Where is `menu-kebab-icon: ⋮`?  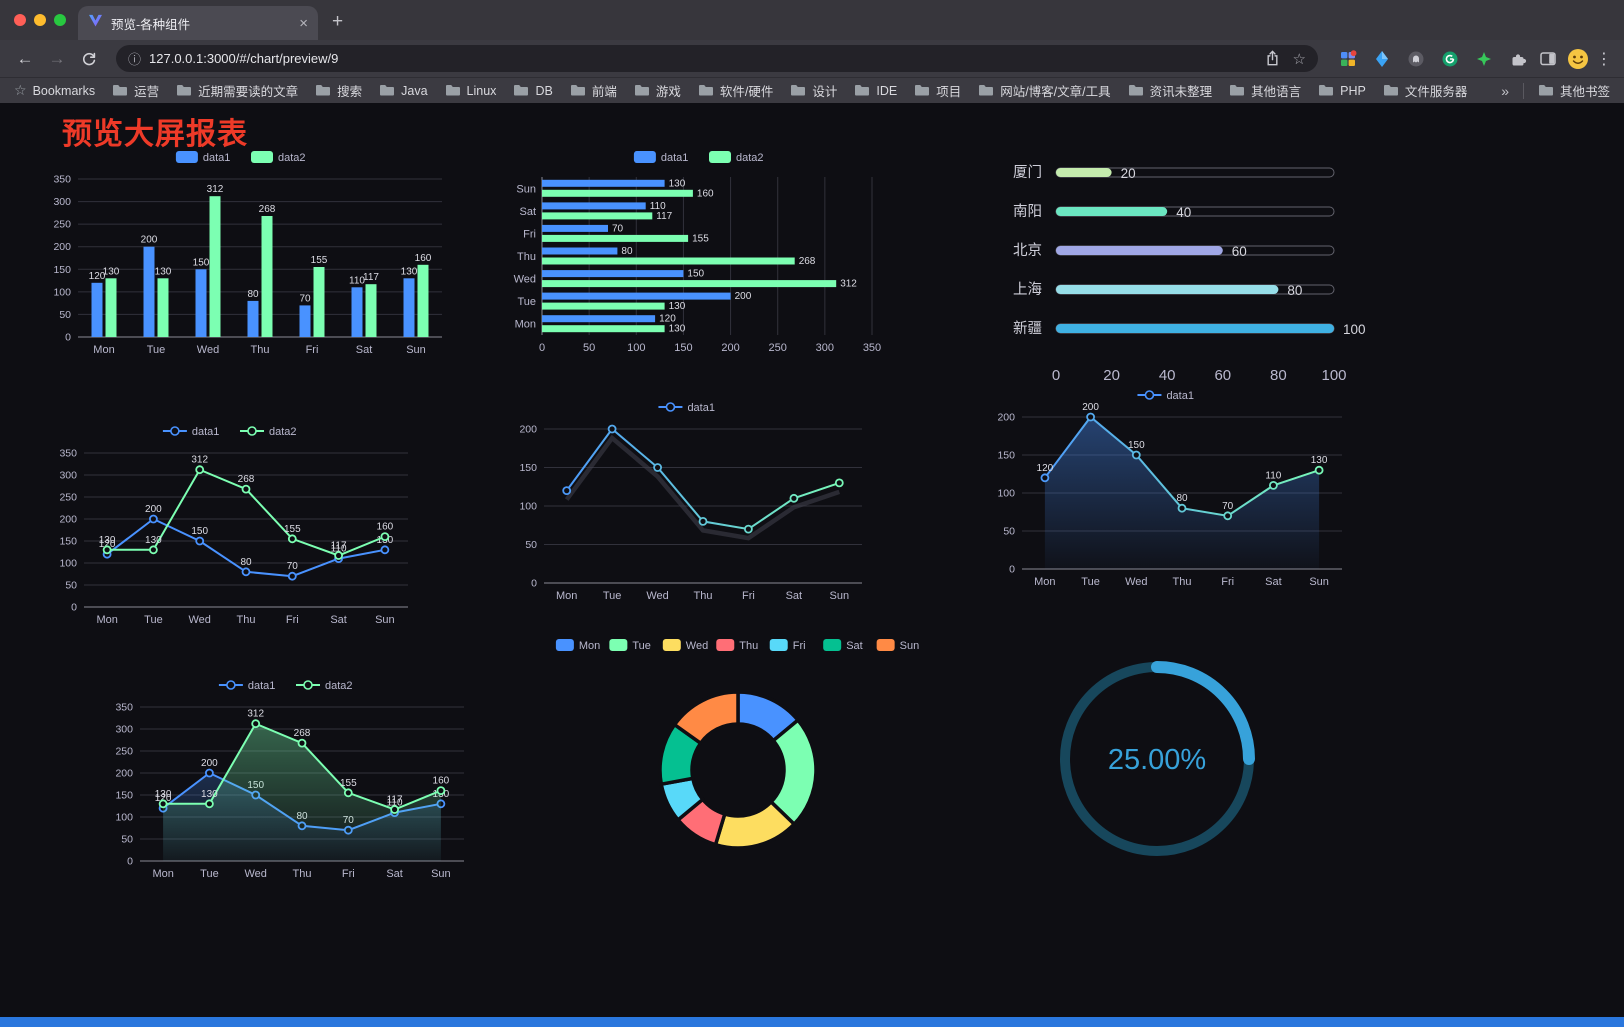
menu-kebab-icon: ⋮ is located at coordinates (1604, 59).